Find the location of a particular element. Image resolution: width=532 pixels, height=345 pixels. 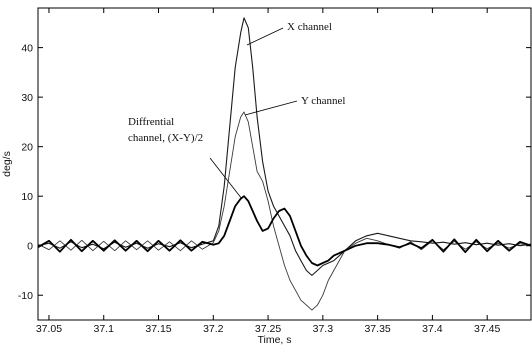

y-axis-title: deg/s is located at coordinates (7, 164).